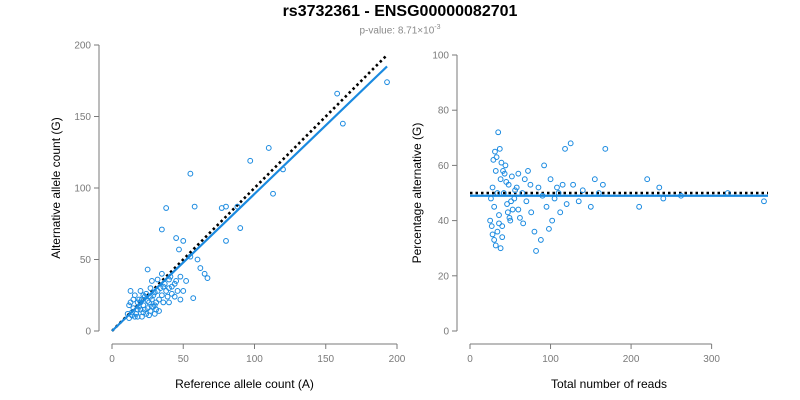 This screenshot has height=400, width=800. What do you see at coordinates (325, 359) in the screenshot?
I see `x-tick-label: 150` at bounding box center [325, 359].